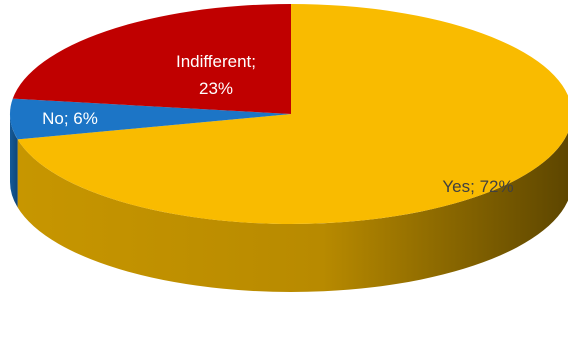  What do you see at coordinates (70, 118) in the screenshot?
I see `data-label-no: No; 6%` at bounding box center [70, 118].